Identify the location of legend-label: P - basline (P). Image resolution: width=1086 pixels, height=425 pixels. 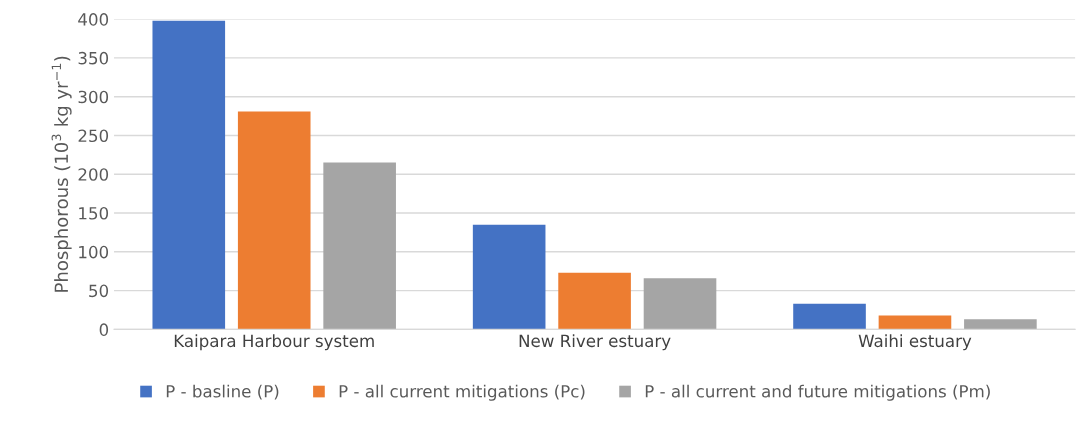
(222, 392).